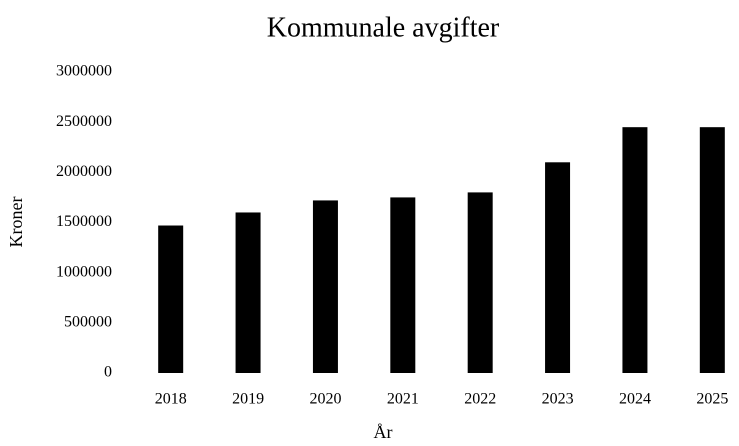 The width and height of the screenshot is (739, 446). I want to click on y-tick-label: 0, so click(108, 372).